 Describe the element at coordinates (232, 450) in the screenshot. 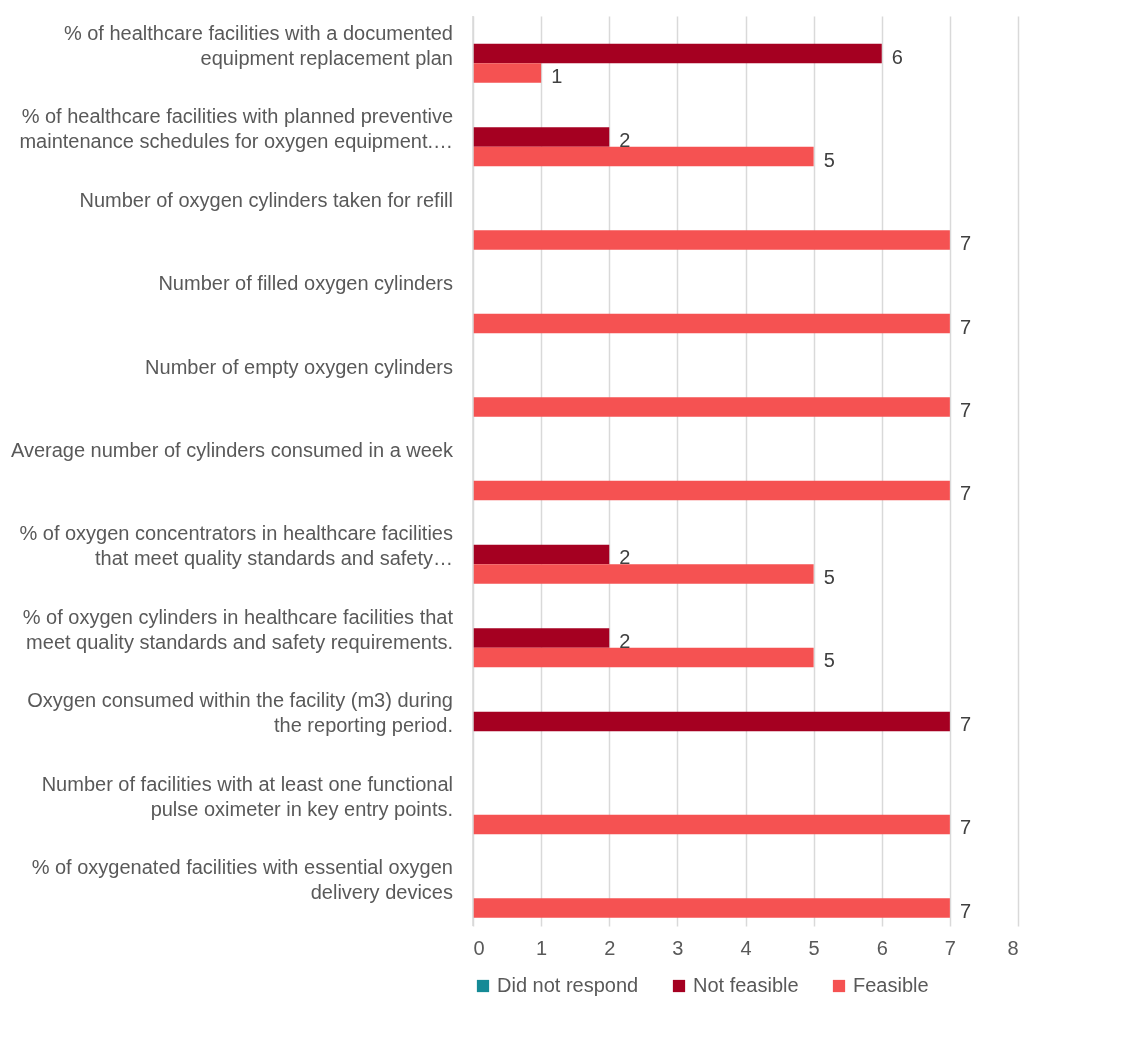

I see `y-tick-label: Average number of cylinders consumed in a week` at that location.